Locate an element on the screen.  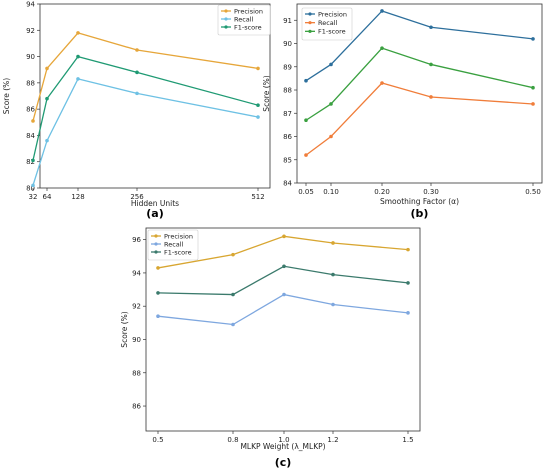
chart-caption: (b) is located at coordinates (420, 213).